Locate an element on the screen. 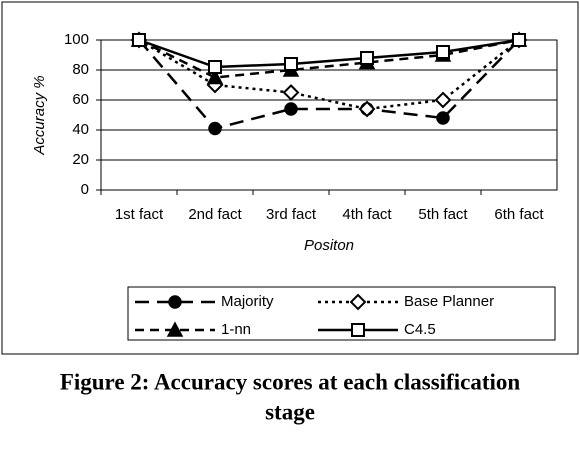 The image size is (580, 460). x-axis-label: Positon is located at coordinates (329, 245).